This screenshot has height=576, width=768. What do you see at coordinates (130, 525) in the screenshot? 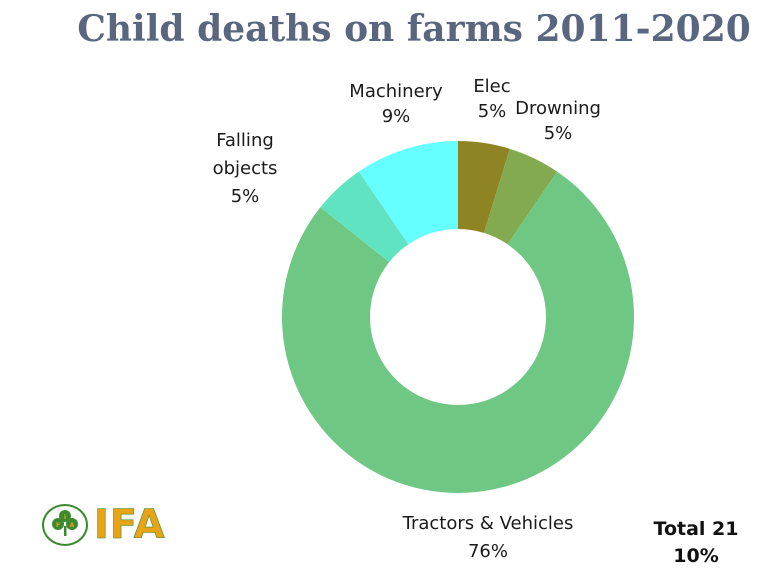
I see `ifa-logo-text: IFA` at bounding box center [130, 525].